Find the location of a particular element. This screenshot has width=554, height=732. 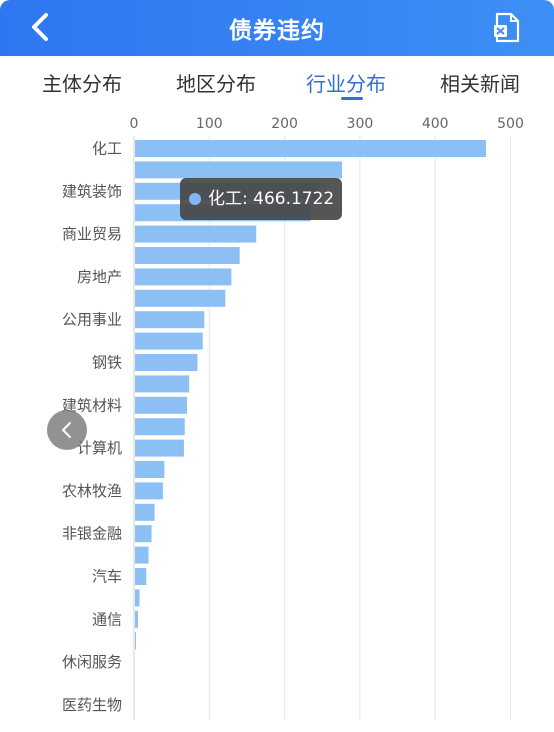

y-category-label: 计算机 is located at coordinates (99, 448).